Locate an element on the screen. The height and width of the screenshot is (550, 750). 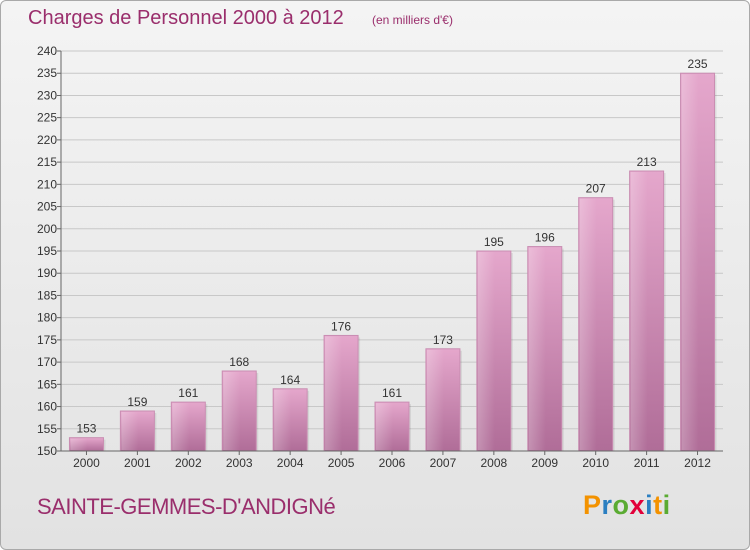
data-label: 207 is located at coordinates (596, 189).